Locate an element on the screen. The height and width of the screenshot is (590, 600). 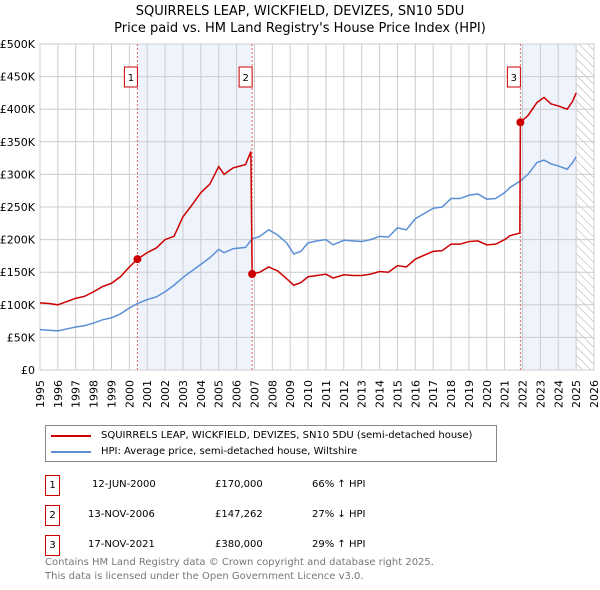
x-tick-label: 2002 is located at coordinates (165, 394).